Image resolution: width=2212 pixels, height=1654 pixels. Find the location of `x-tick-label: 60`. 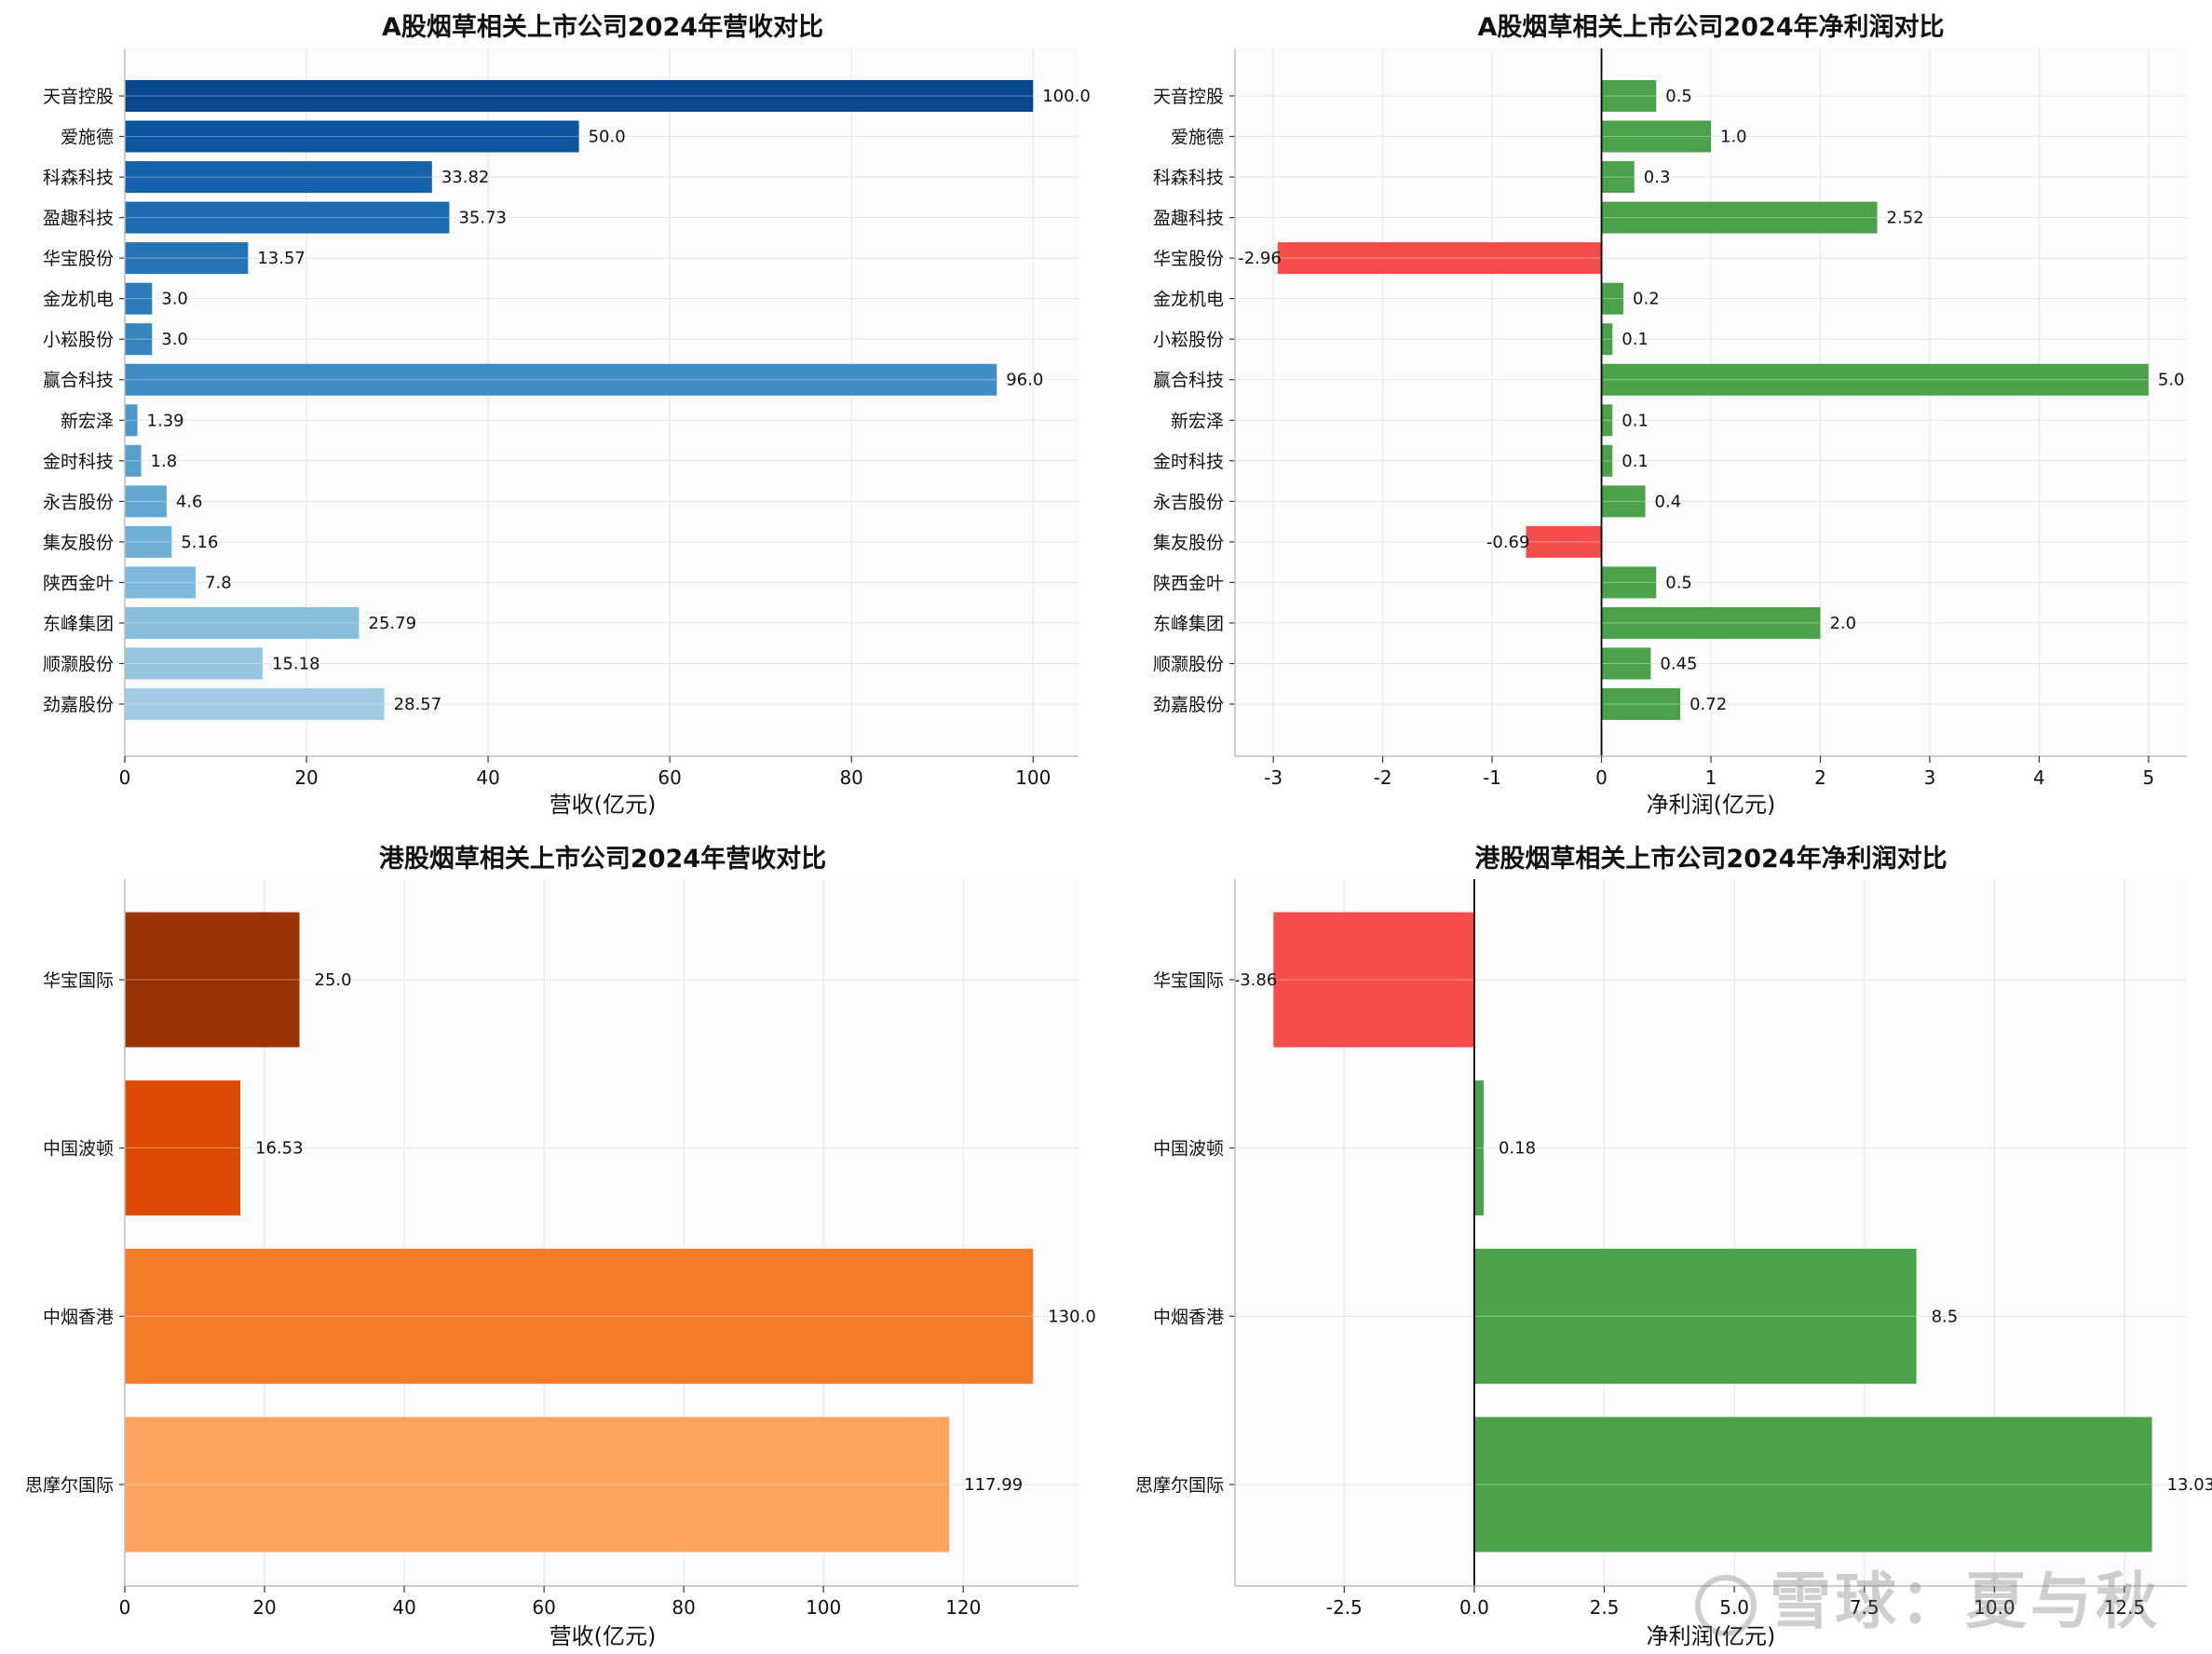

x-tick-label: 60 is located at coordinates (670, 777).